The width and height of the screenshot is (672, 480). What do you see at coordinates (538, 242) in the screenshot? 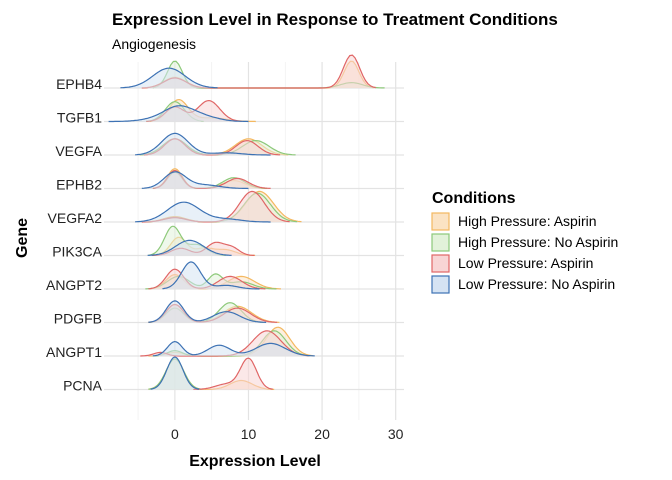
I see `legend-label: High Pressure: No Aspirin` at bounding box center [538, 242].